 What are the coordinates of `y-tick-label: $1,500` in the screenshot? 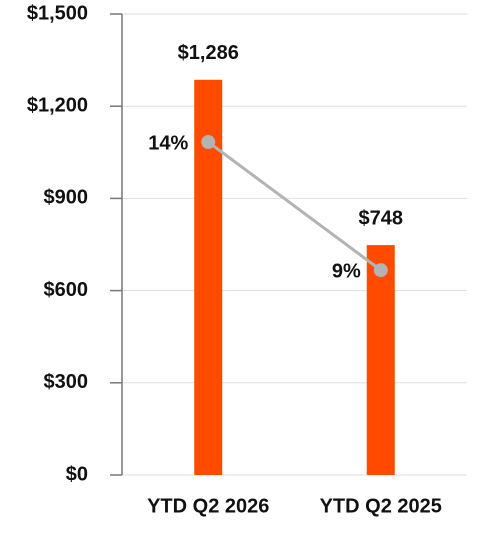 It's located at (57, 13).